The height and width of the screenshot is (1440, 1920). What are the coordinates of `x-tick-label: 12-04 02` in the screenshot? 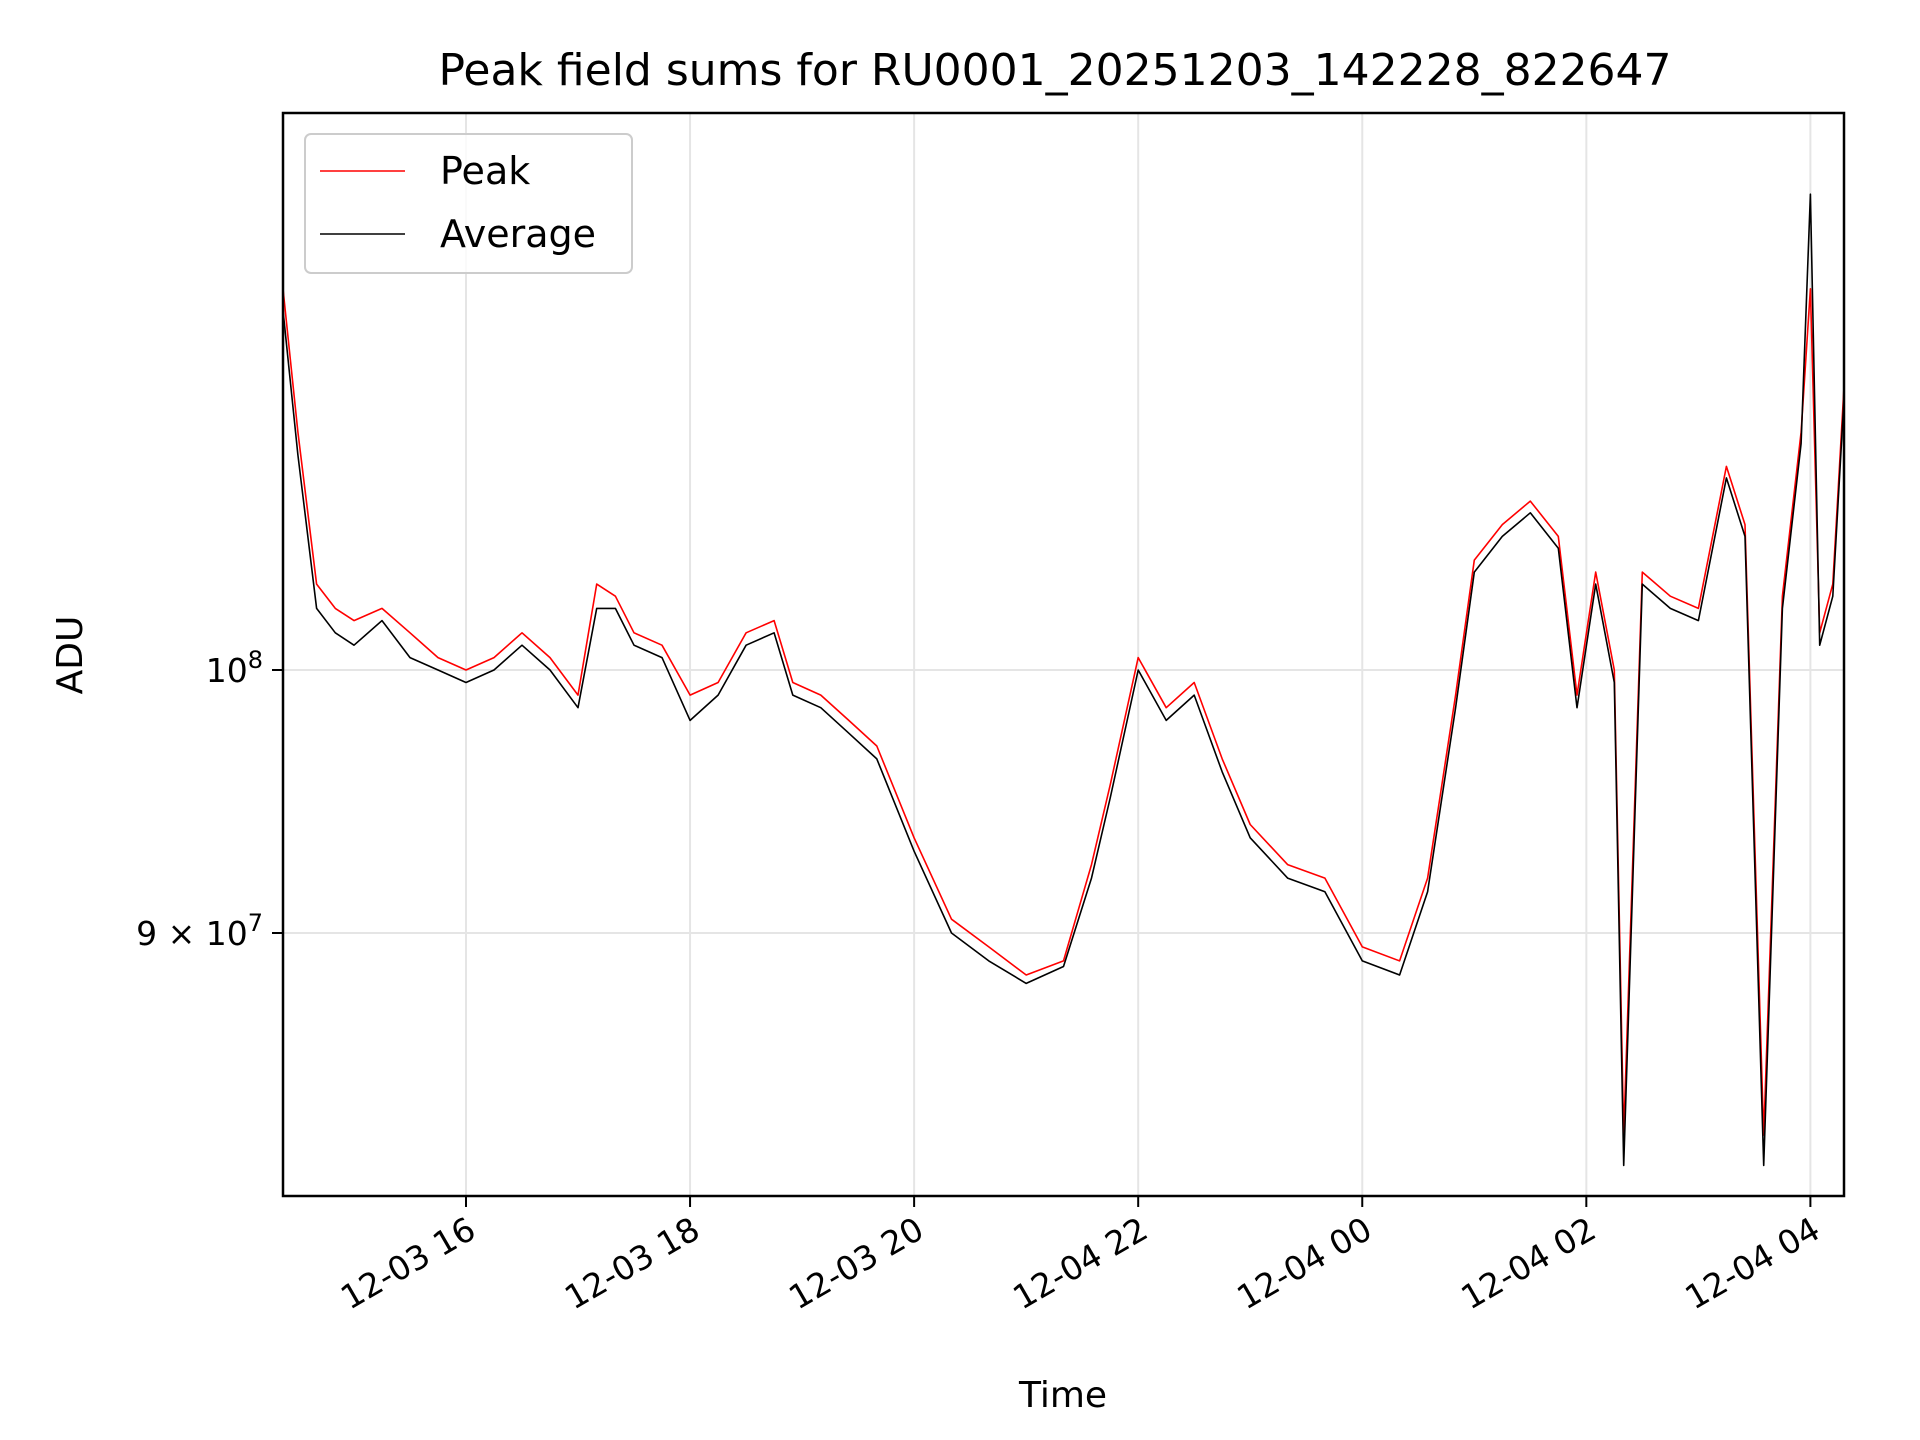 It's located at (1528, 1263).